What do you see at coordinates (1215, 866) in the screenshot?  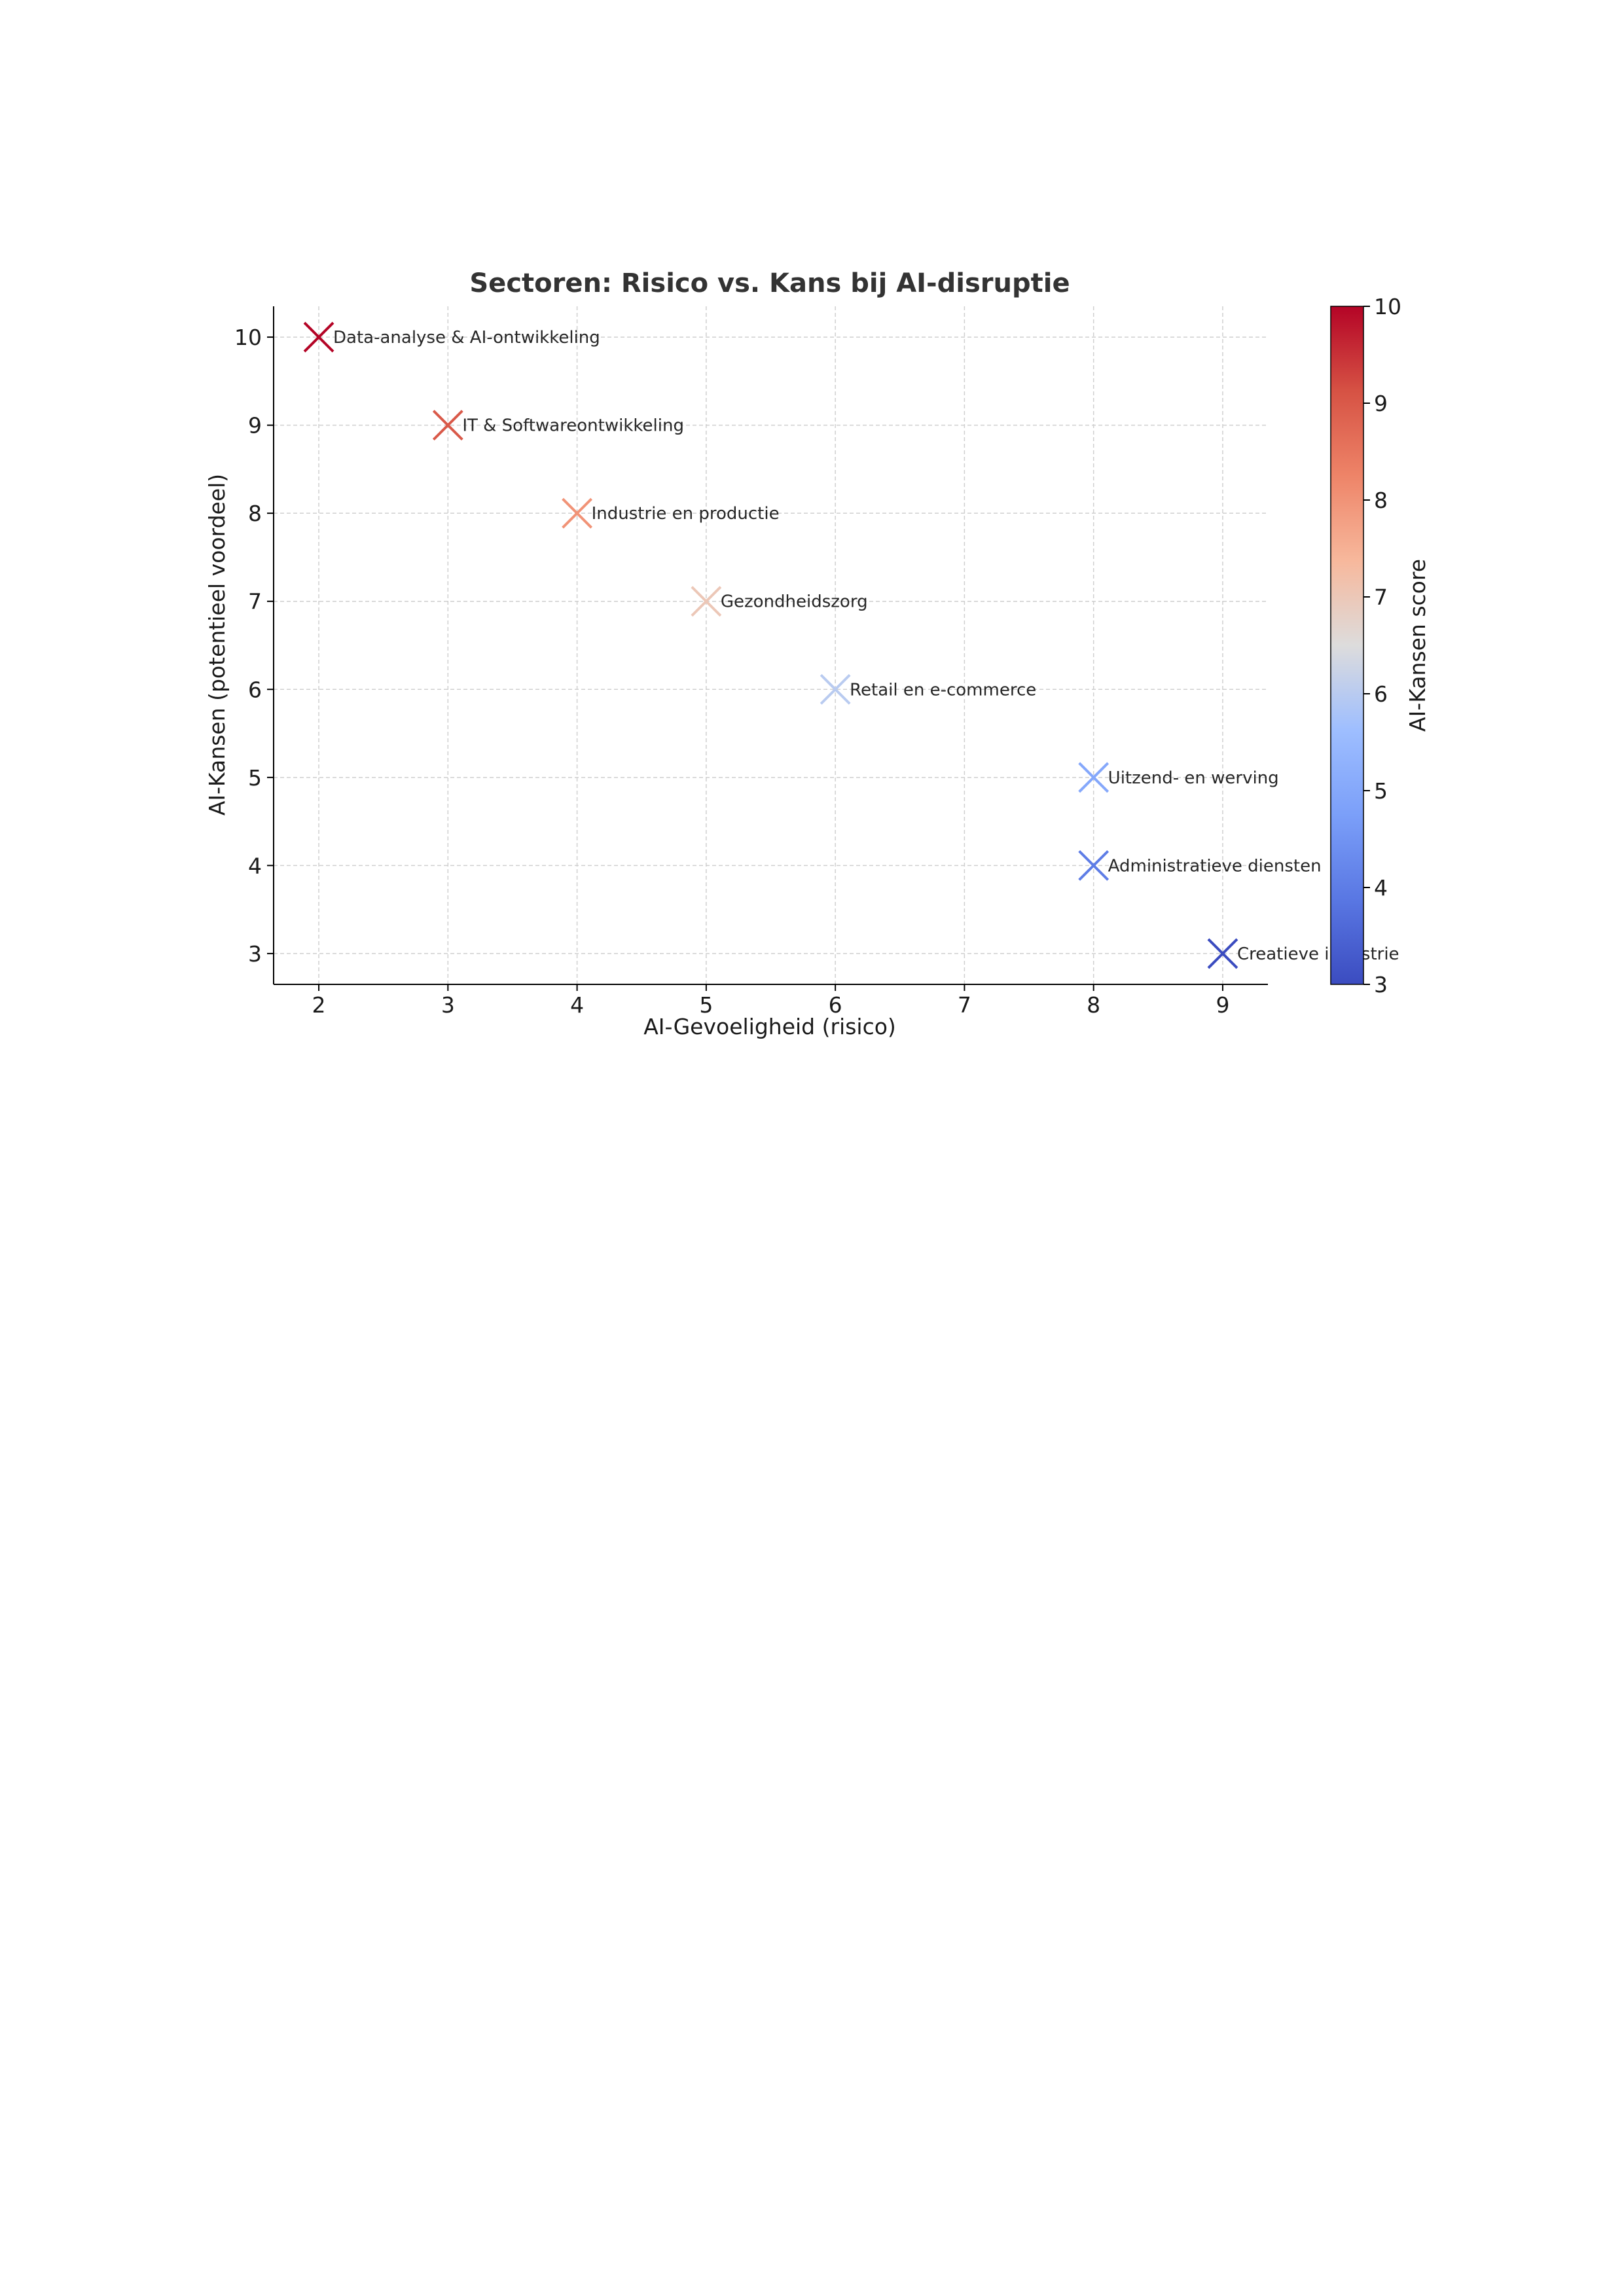 I see `data-point-label: Administratieve diensten` at bounding box center [1215, 866].